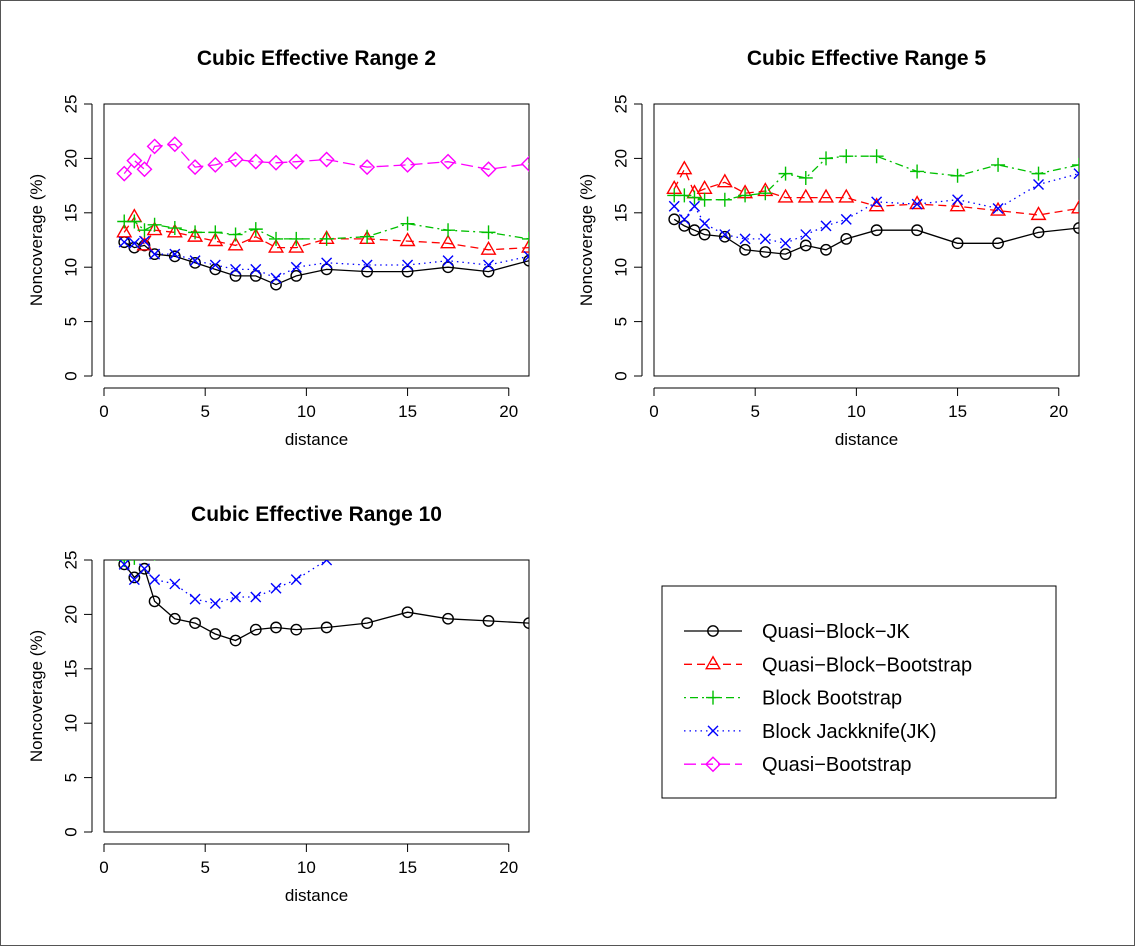 The width and height of the screenshot is (1135, 946). What do you see at coordinates (713, 697) in the screenshot?
I see `legend-marker` at bounding box center [713, 697].